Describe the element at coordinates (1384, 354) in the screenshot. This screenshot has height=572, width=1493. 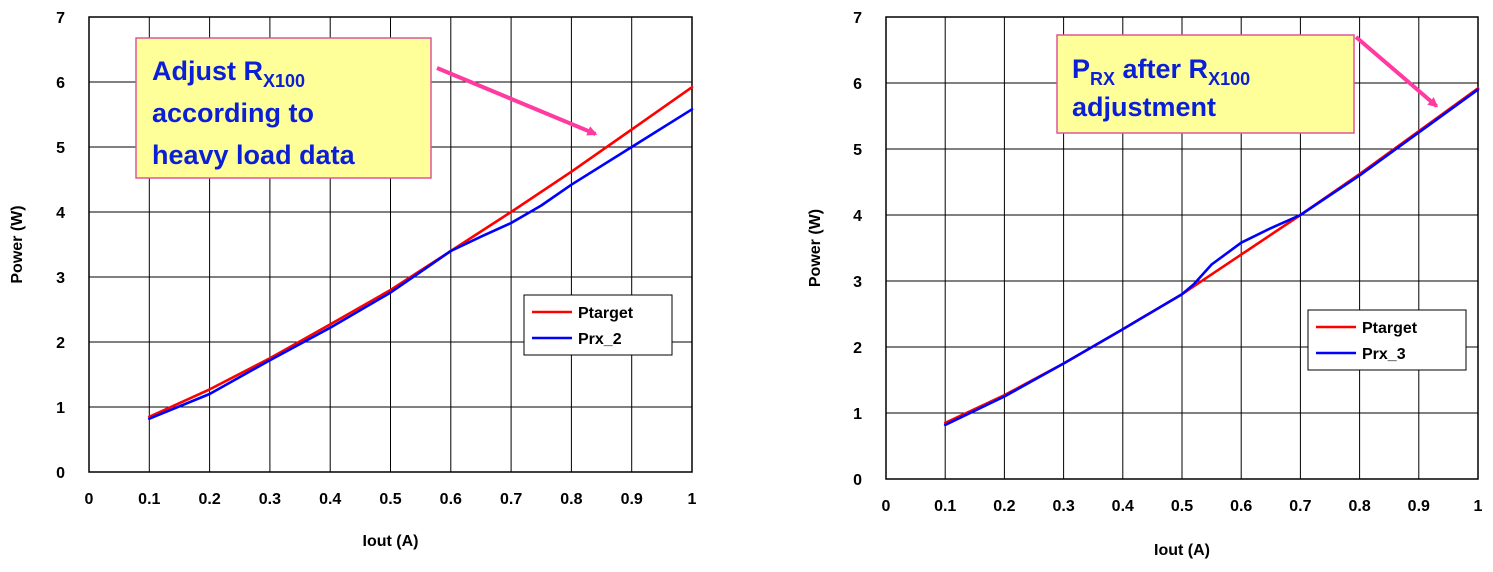
I see `legend-label: Prx_3` at that location.